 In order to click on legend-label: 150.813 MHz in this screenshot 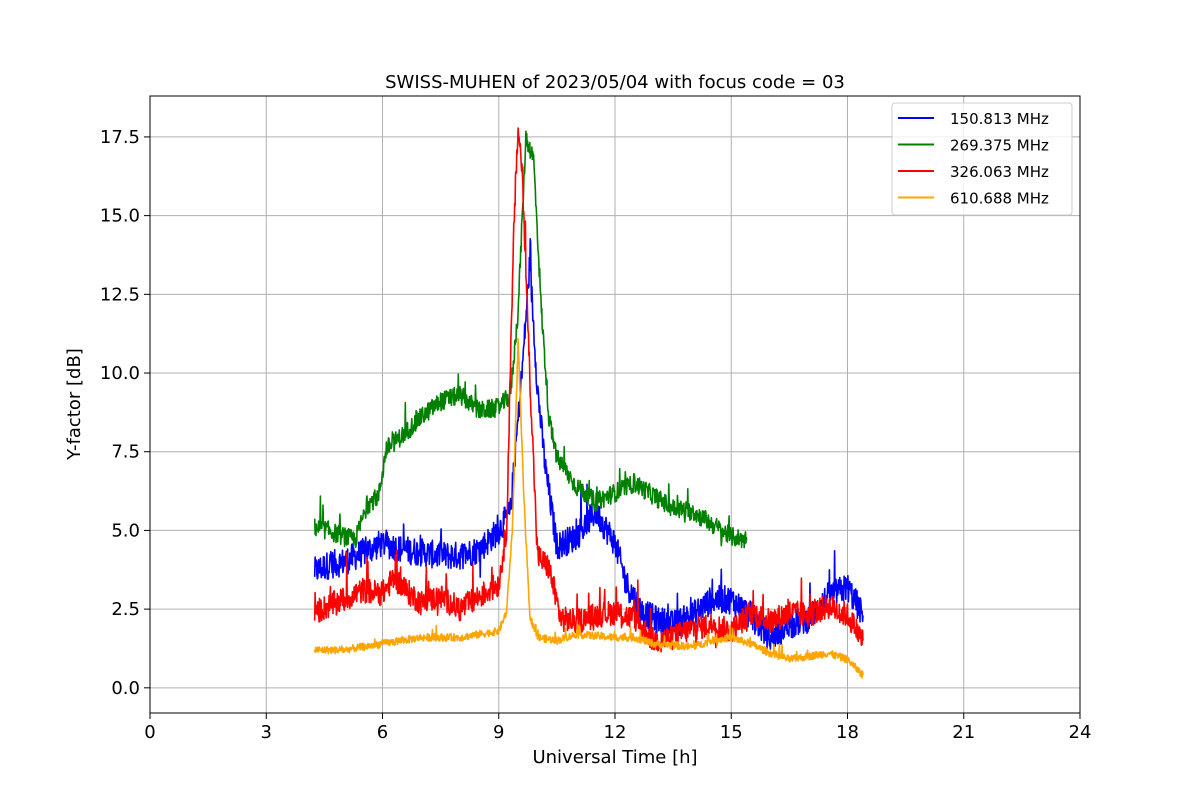, I will do `click(999, 119)`.